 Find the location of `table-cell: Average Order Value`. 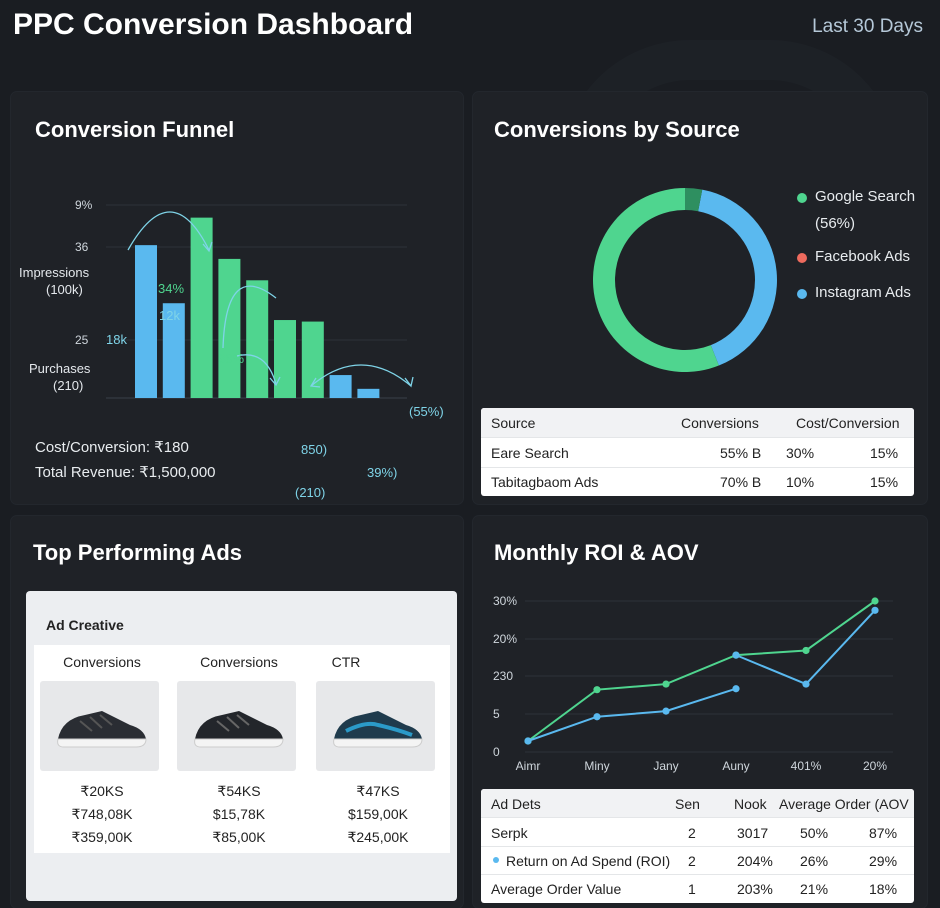

table-cell: Average Order Value is located at coordinates (556, 889).